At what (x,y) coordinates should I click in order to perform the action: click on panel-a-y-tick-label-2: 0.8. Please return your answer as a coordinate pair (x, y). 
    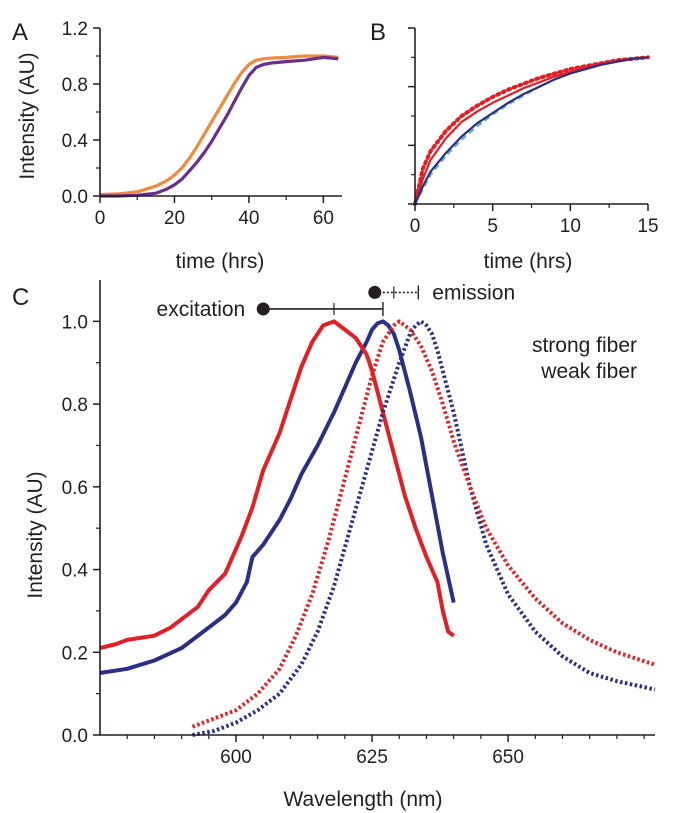
    Looking at the image, I should click on (75, 85).